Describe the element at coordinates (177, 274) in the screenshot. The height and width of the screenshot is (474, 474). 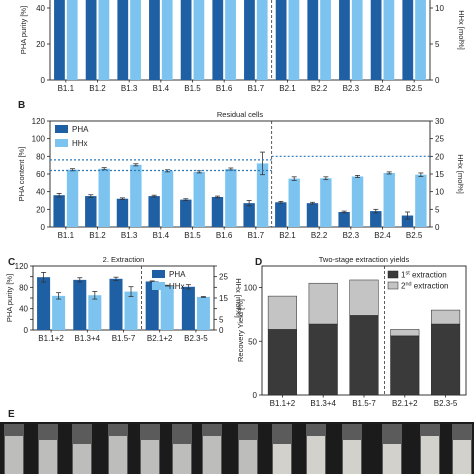
I see `c-legend-label-pha: PHA` at that location.